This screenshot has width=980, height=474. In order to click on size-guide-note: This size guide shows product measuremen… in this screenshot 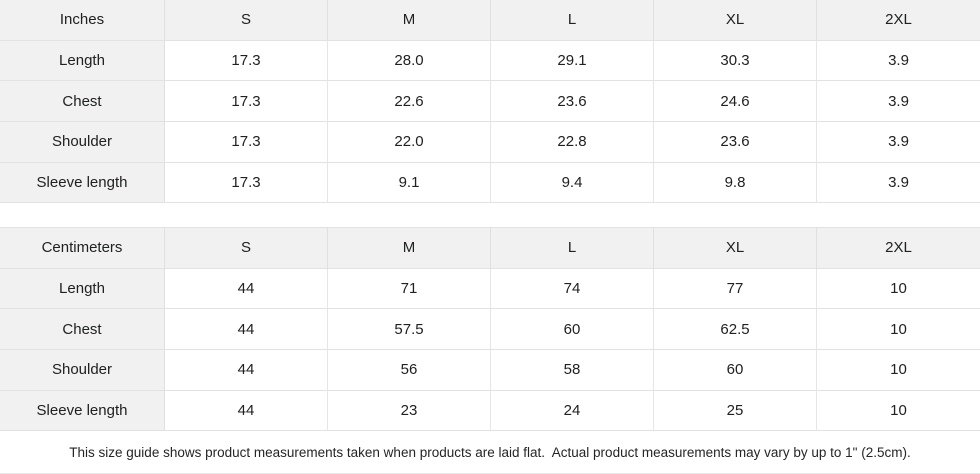, I will do `click(490, 452)`.